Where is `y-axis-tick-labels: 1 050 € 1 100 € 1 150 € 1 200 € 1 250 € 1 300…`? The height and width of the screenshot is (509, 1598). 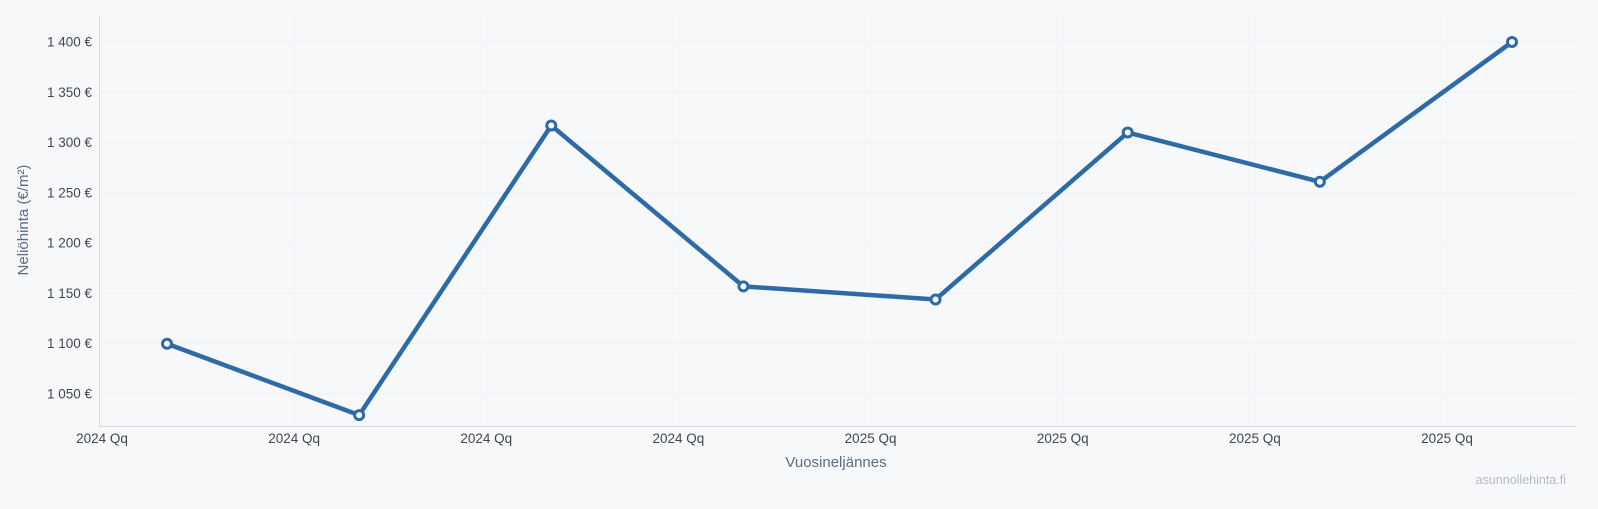
y-axis-tick-labels: 1 050 € 1 100 € 1 150 € 1 200 € 1 250 € 1 300… is located at coordinates (70, 218).